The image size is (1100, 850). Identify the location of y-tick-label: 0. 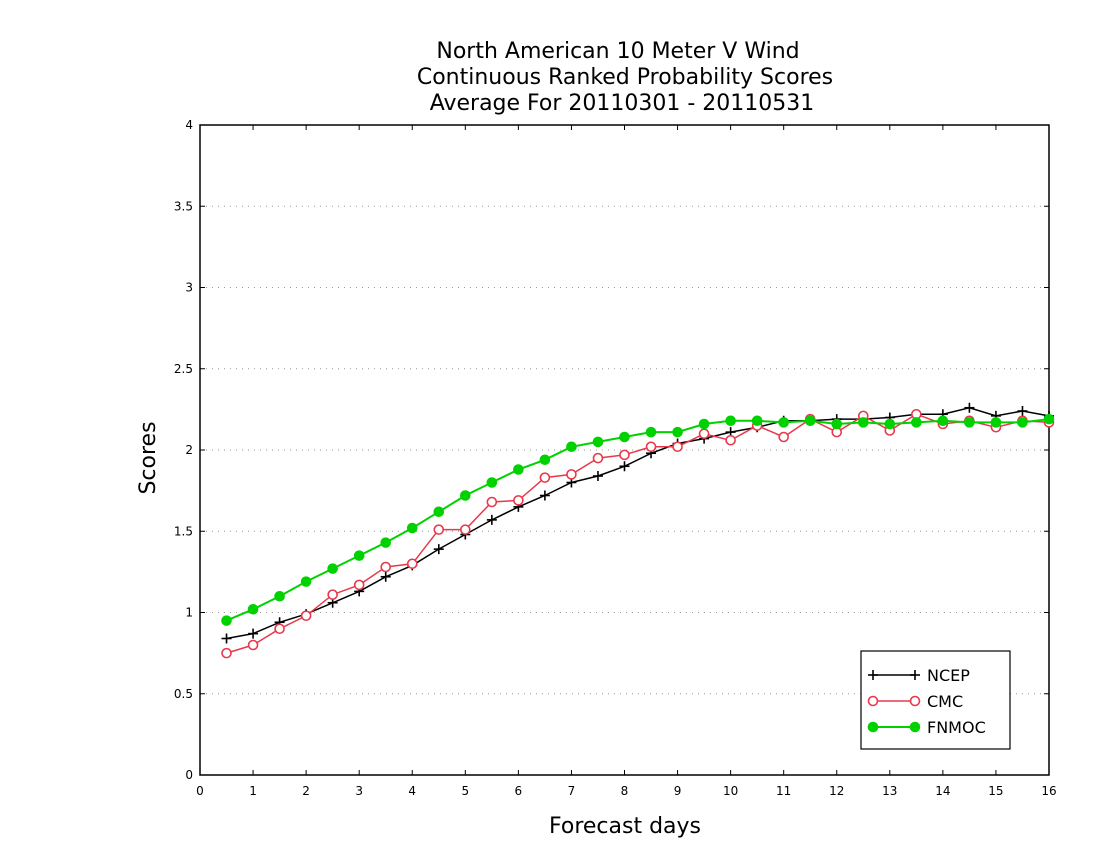
(189, 775).